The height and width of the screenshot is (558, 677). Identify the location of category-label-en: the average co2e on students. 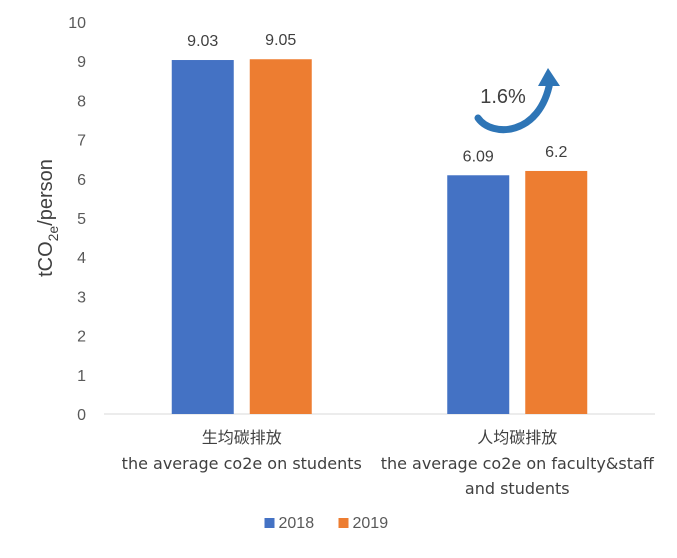
(242, 463).